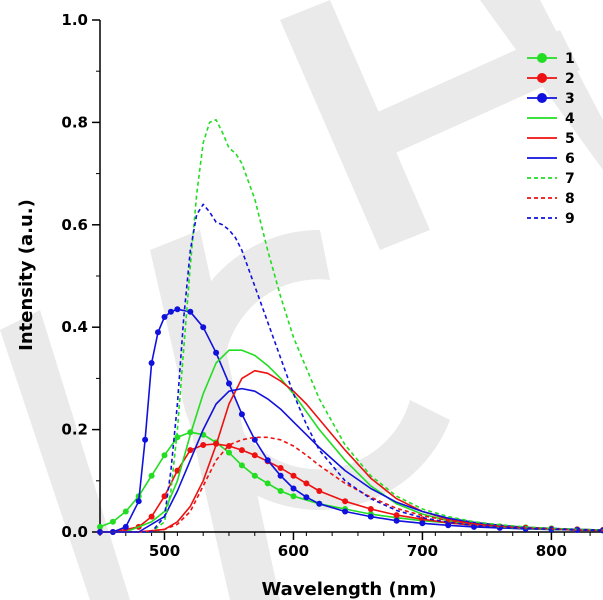 Image resolution: width=603 pixels, height=600 pixels. Describe the element at coordinates (570, 139) in the screenshot. I see `legend-label: 5` at that location.